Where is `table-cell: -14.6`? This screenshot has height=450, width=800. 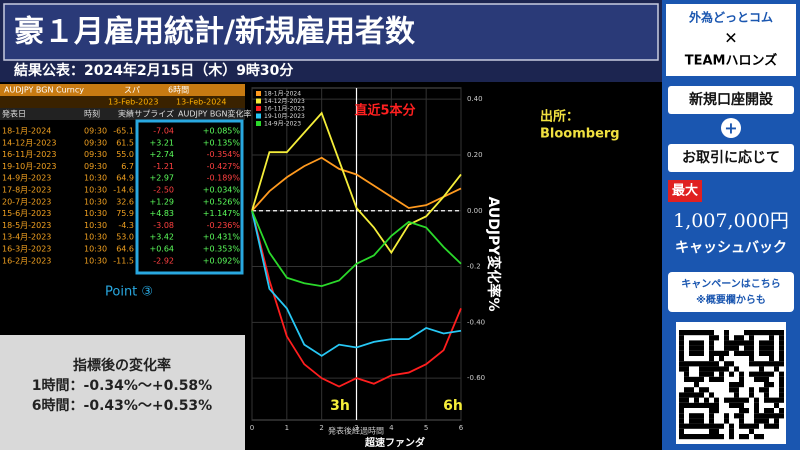 table-cell: -14.6 is located at coordinates (123, 190).